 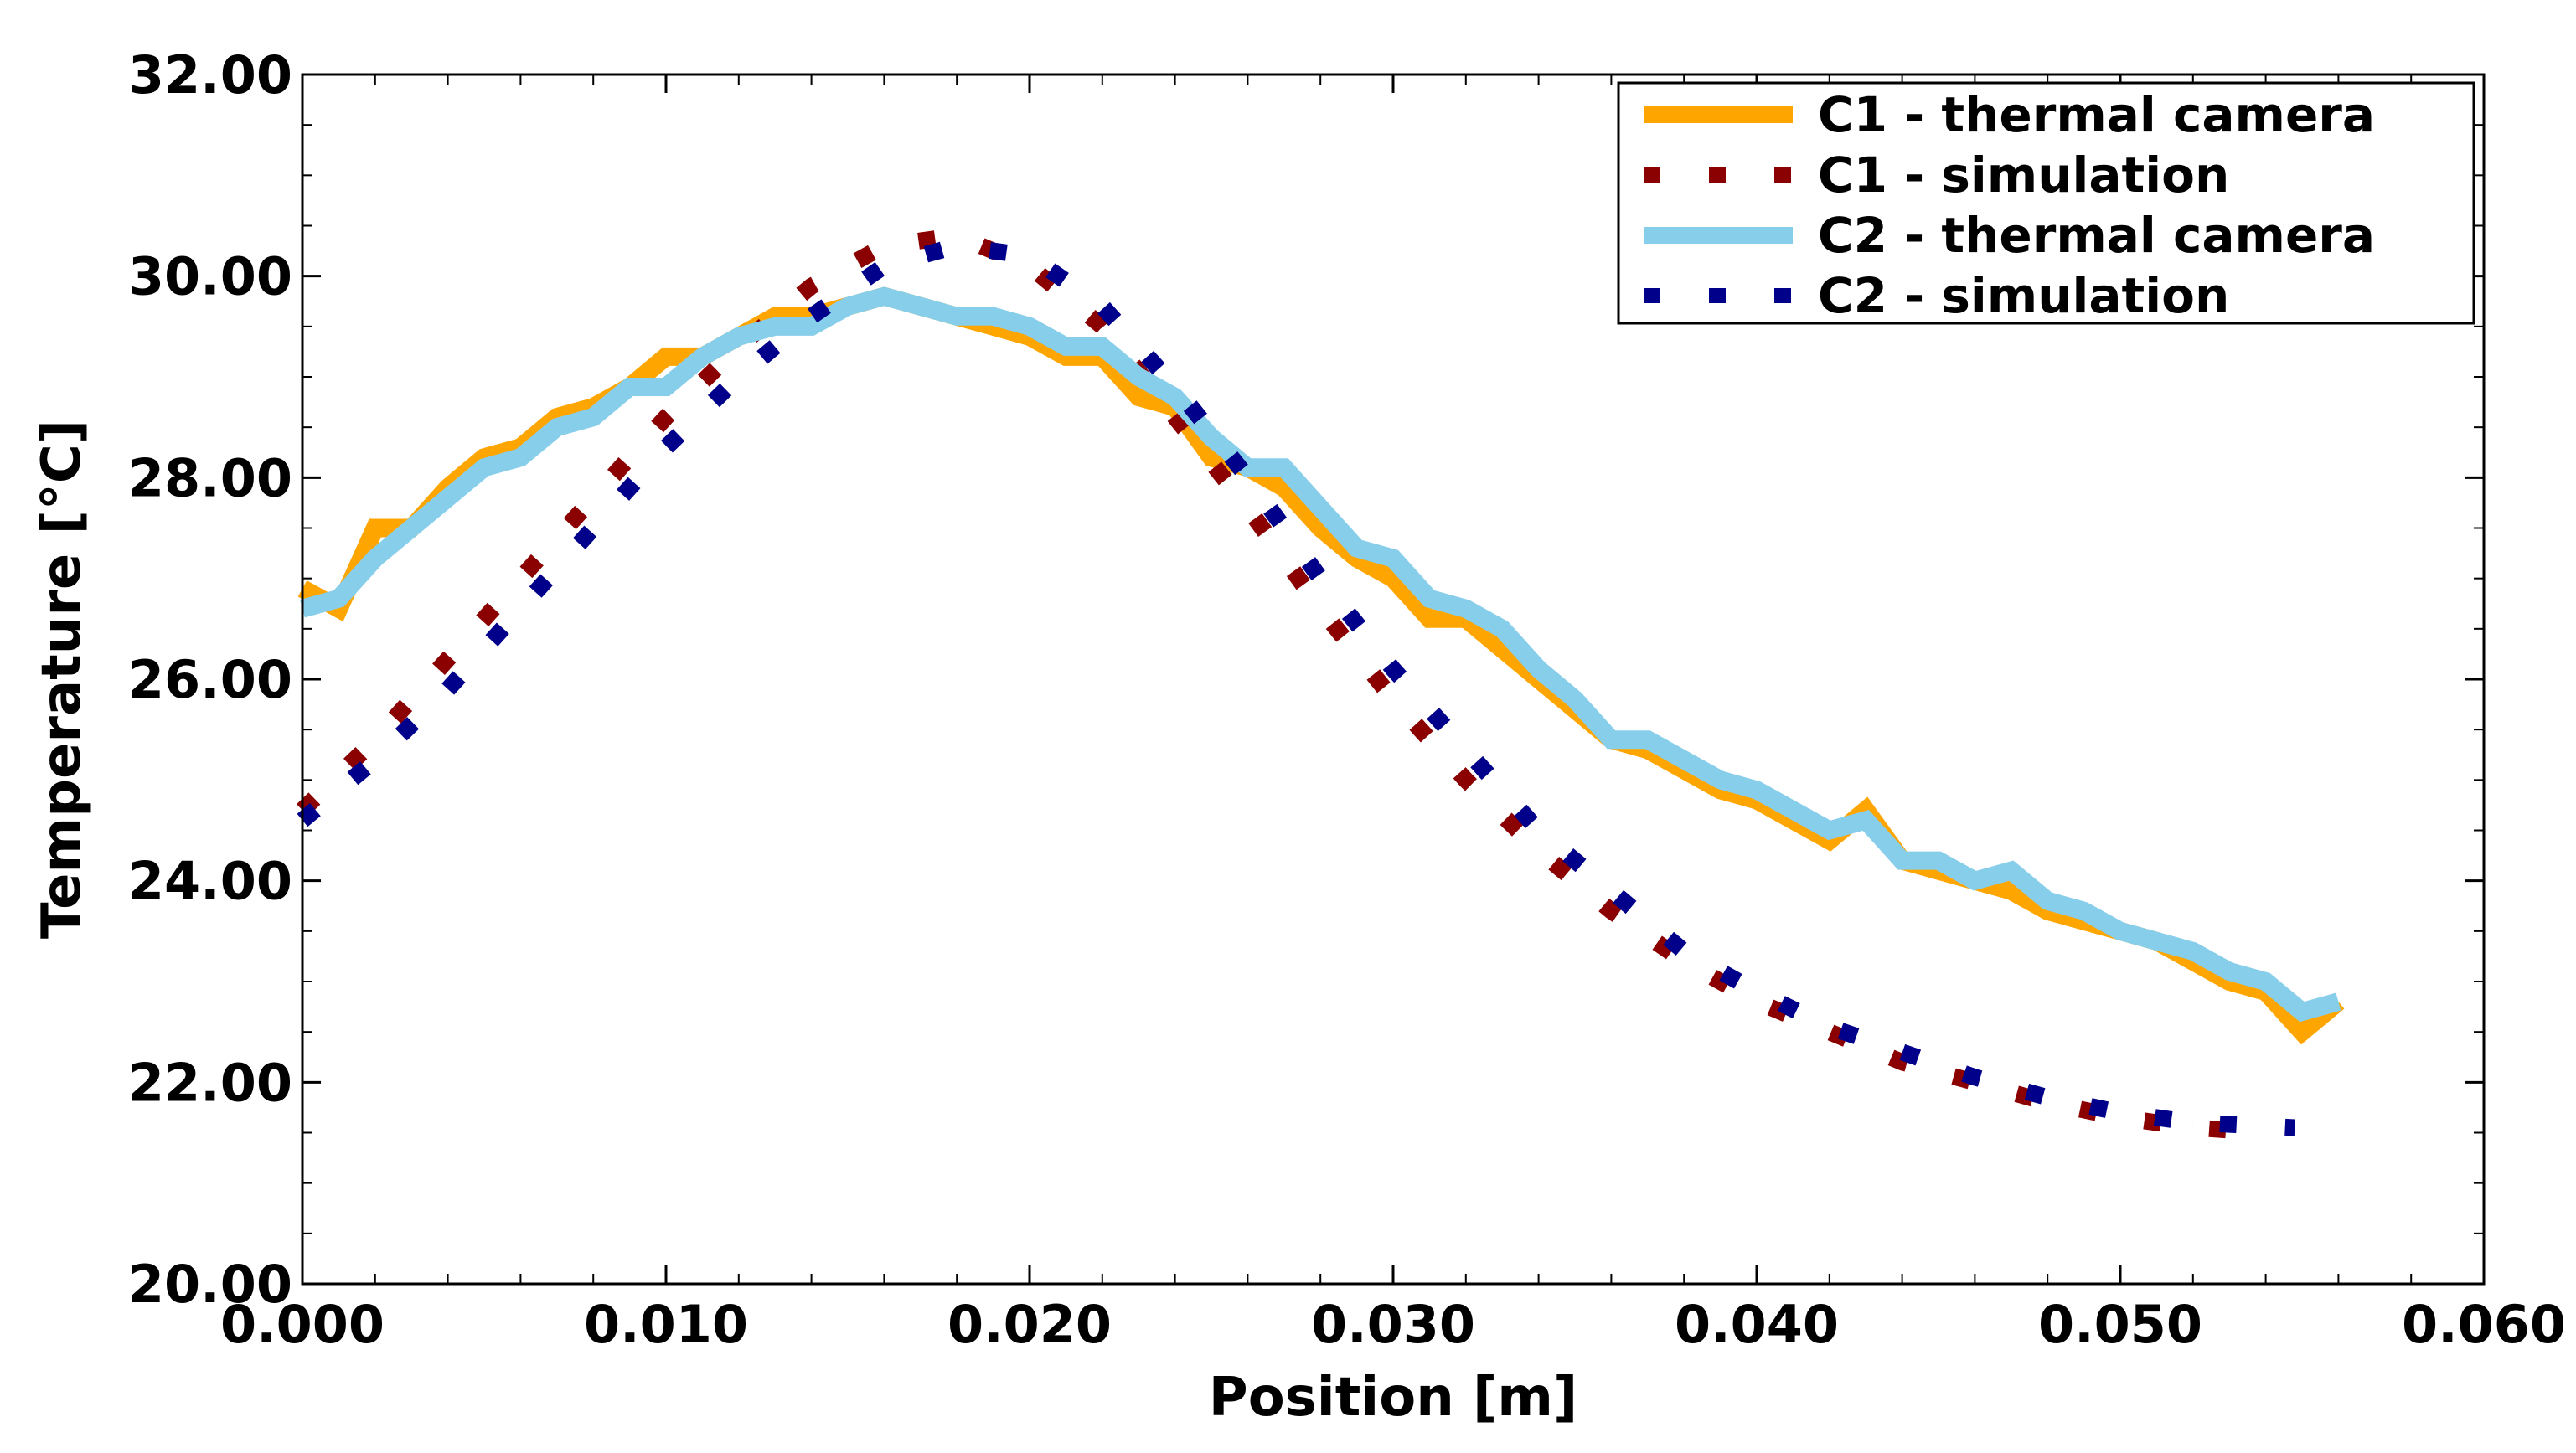 I want to click on x-tick-label: 0.010, so click(x=666, y=1325).